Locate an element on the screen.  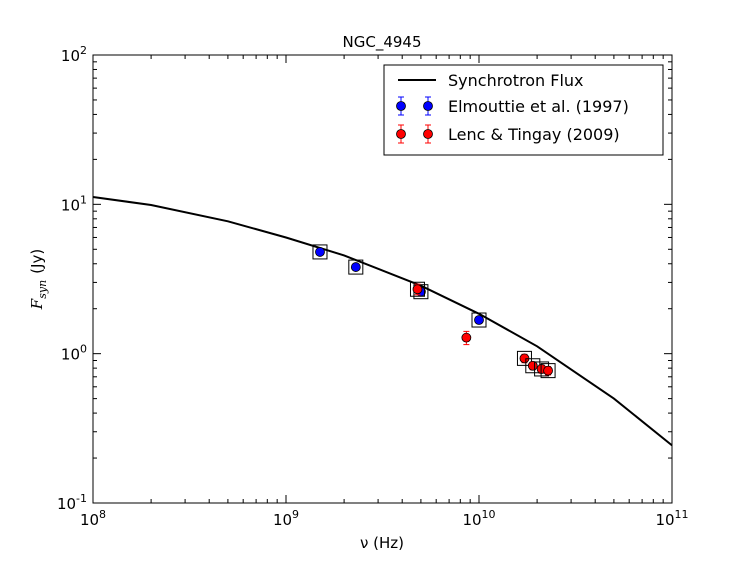
x-tick-label-exp: 9 is located at coordinates (295, 514).